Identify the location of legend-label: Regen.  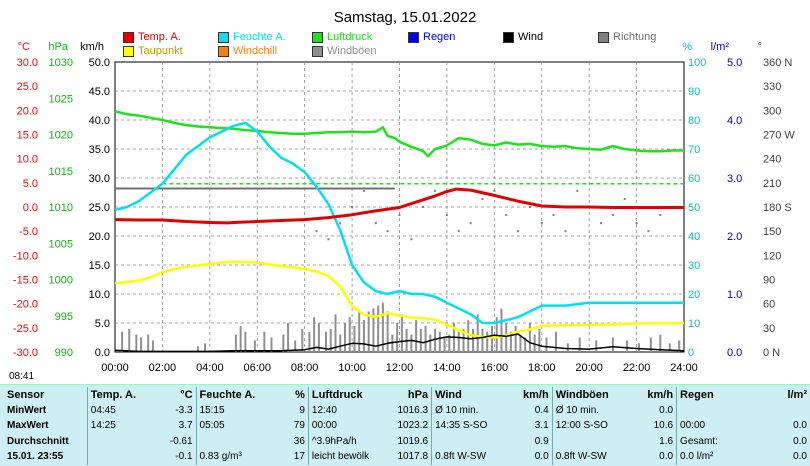
(439, 37).